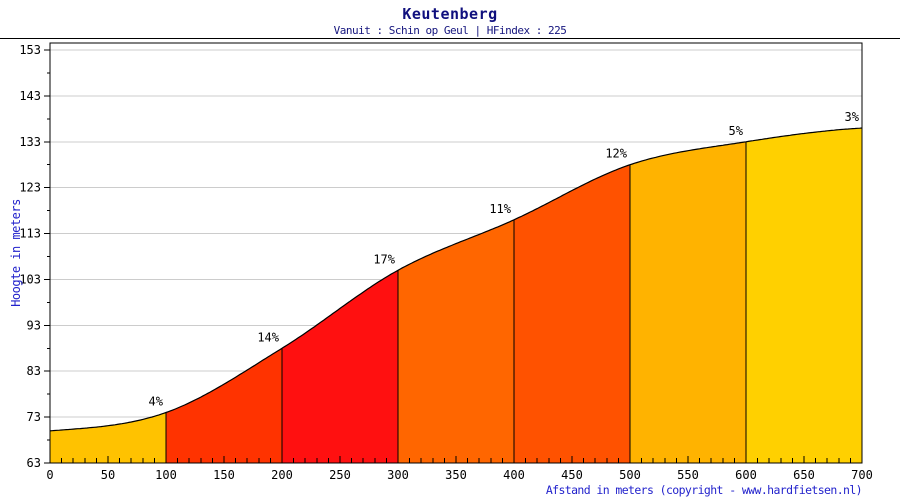 Image resolution: width=900 pixels, height=500 pixels. I want to click on gradient-label: 11%, so click(500, 209).